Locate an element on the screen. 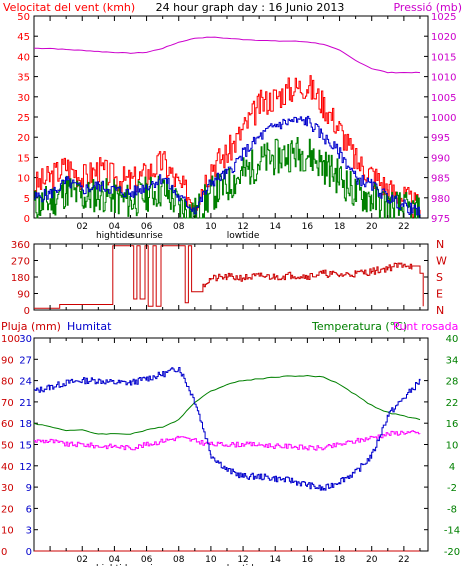  temperature-line is located at coordinates (227, 404).